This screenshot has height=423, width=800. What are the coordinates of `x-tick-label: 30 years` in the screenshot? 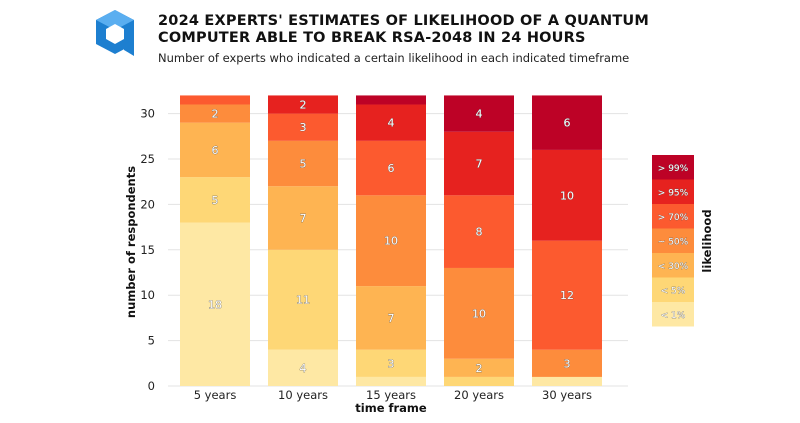 It's located at (567, 395).